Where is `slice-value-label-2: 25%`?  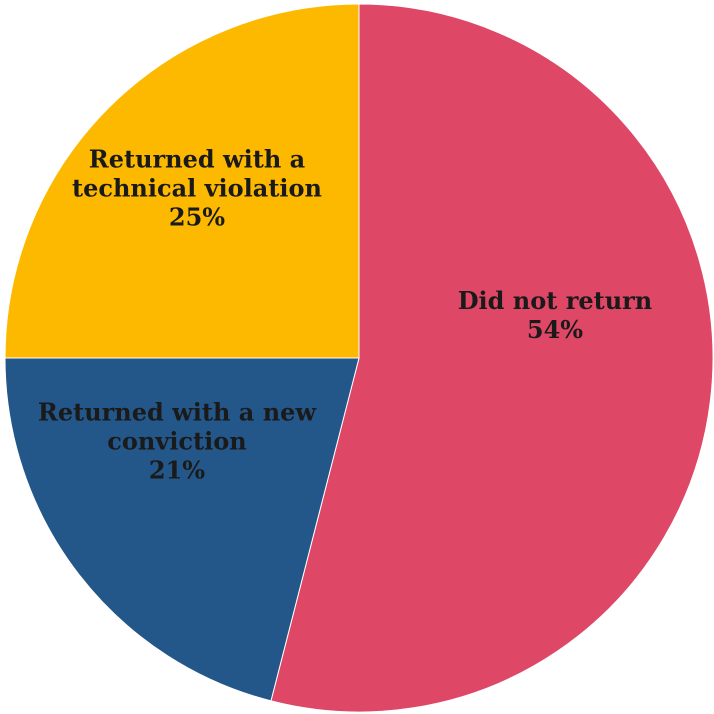
slice-value-label-2: 25% is located at coordinates (197, 217).